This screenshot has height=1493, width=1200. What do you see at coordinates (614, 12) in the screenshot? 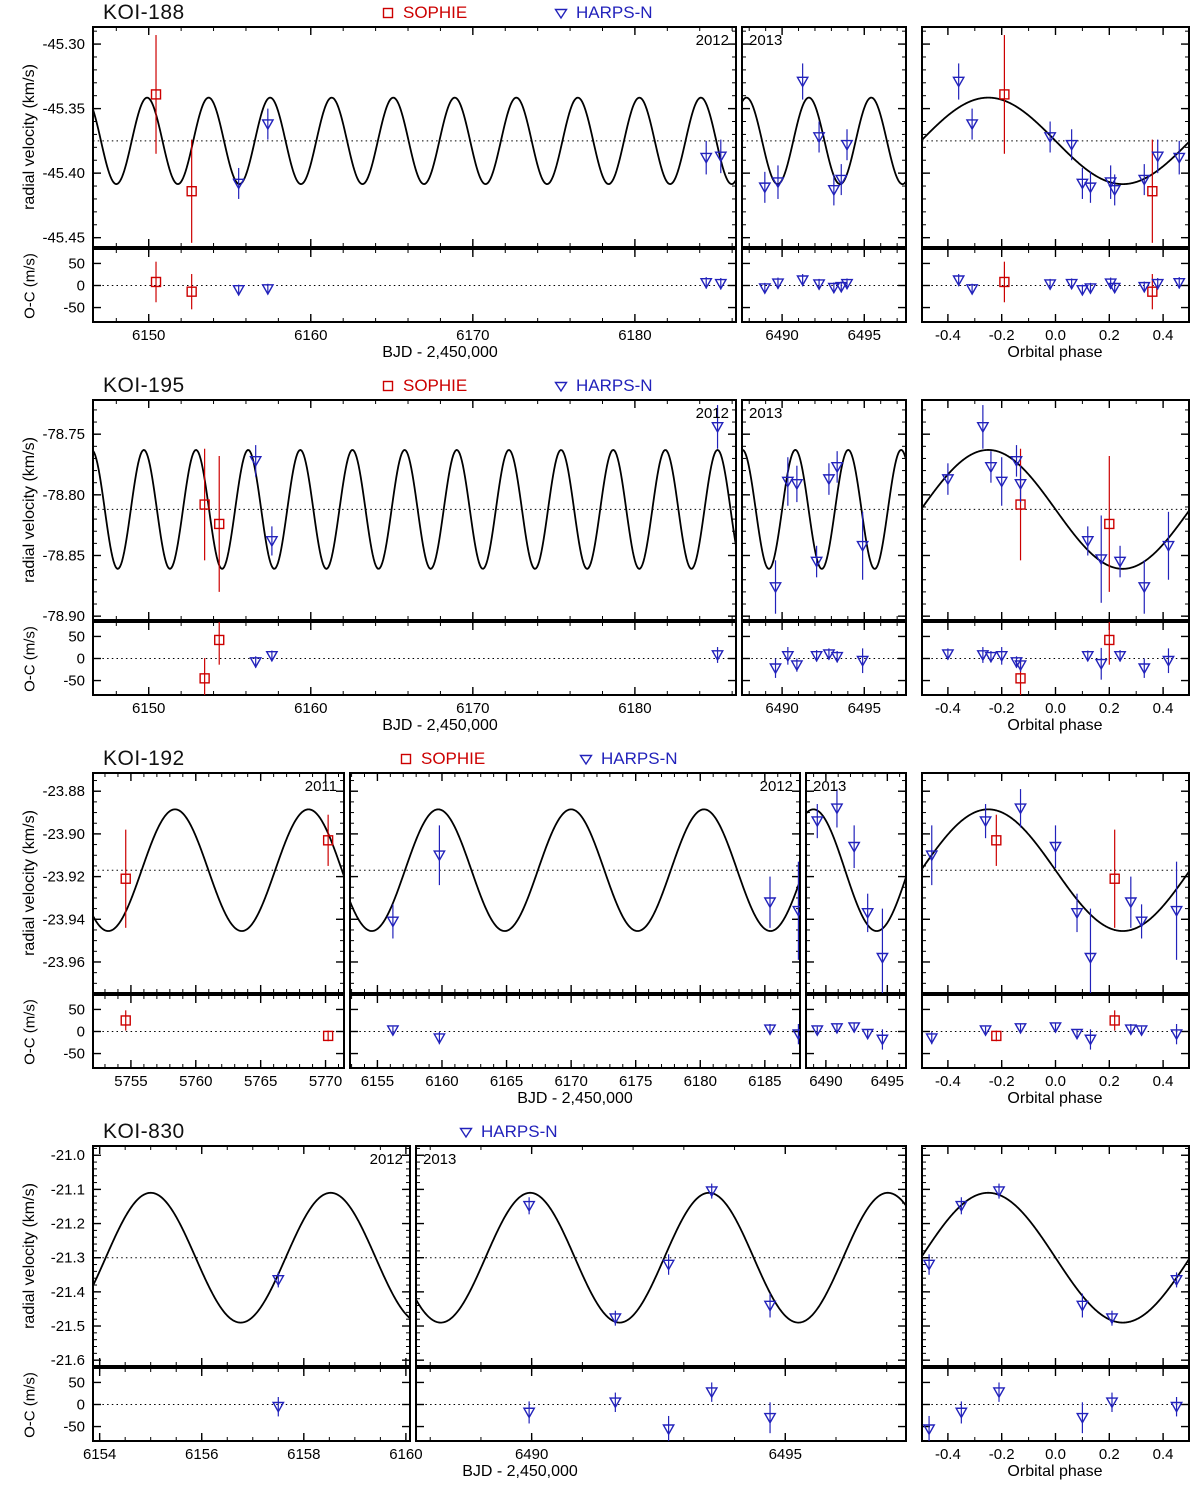
I see `legend-label: HARPS-N` at bounding box center [614, 12].